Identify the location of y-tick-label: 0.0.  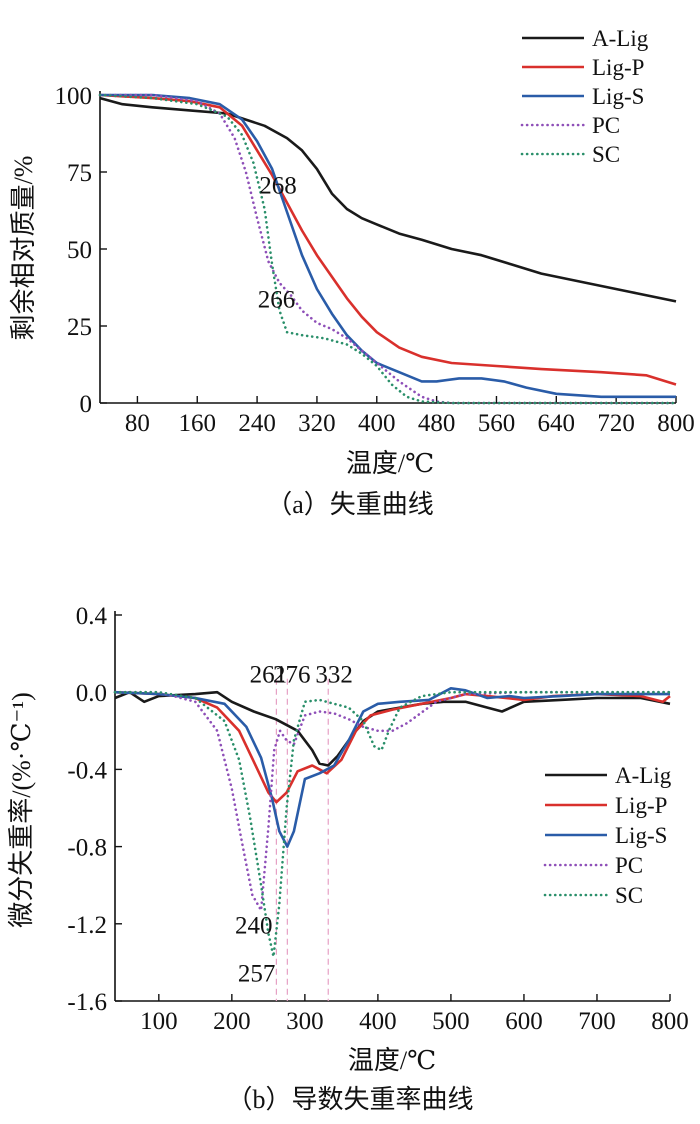
(91, 693).